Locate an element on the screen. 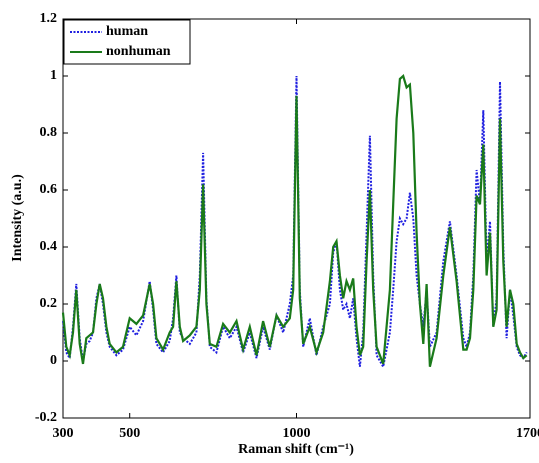 The height and width of the screenshot is (463, 539). y-tick-label: 1.2 is located at coordinates (49, 18).